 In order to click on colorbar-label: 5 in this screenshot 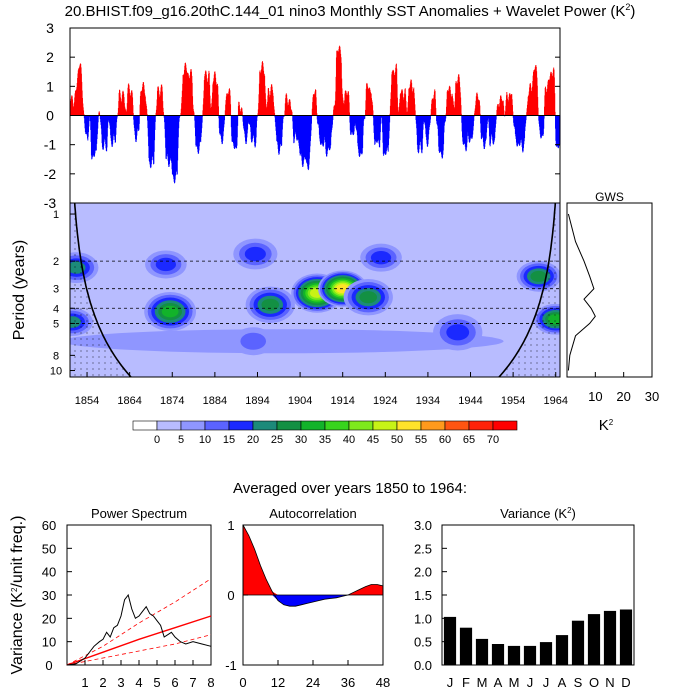, I will do `click(181, 440)`.